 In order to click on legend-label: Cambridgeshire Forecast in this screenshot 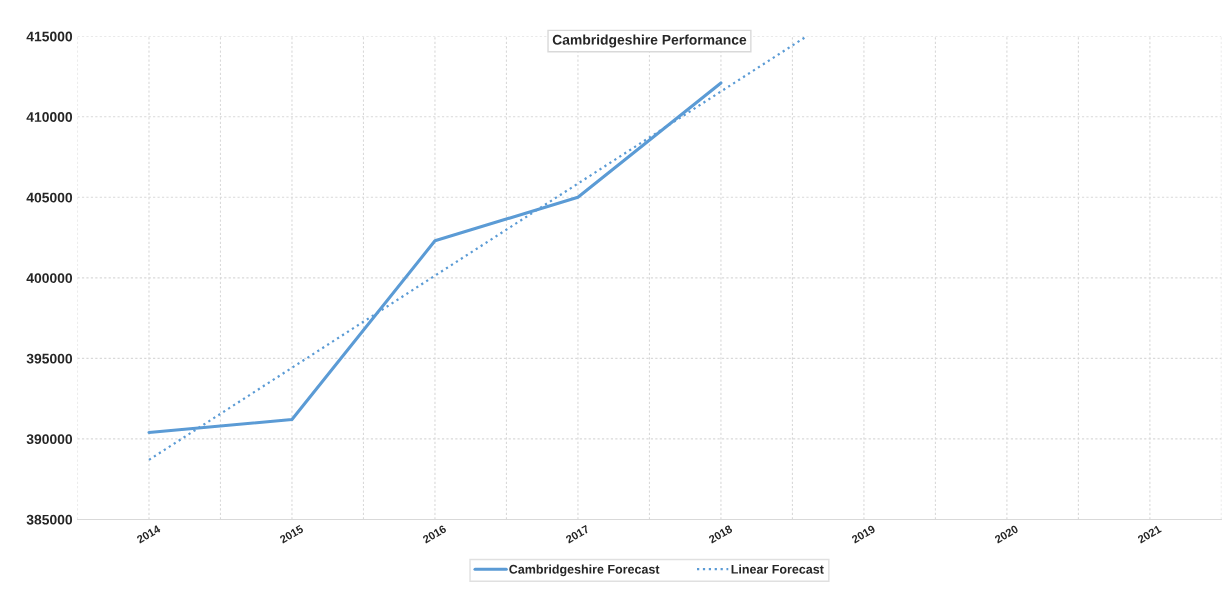, I will do `click(584, 570)`.